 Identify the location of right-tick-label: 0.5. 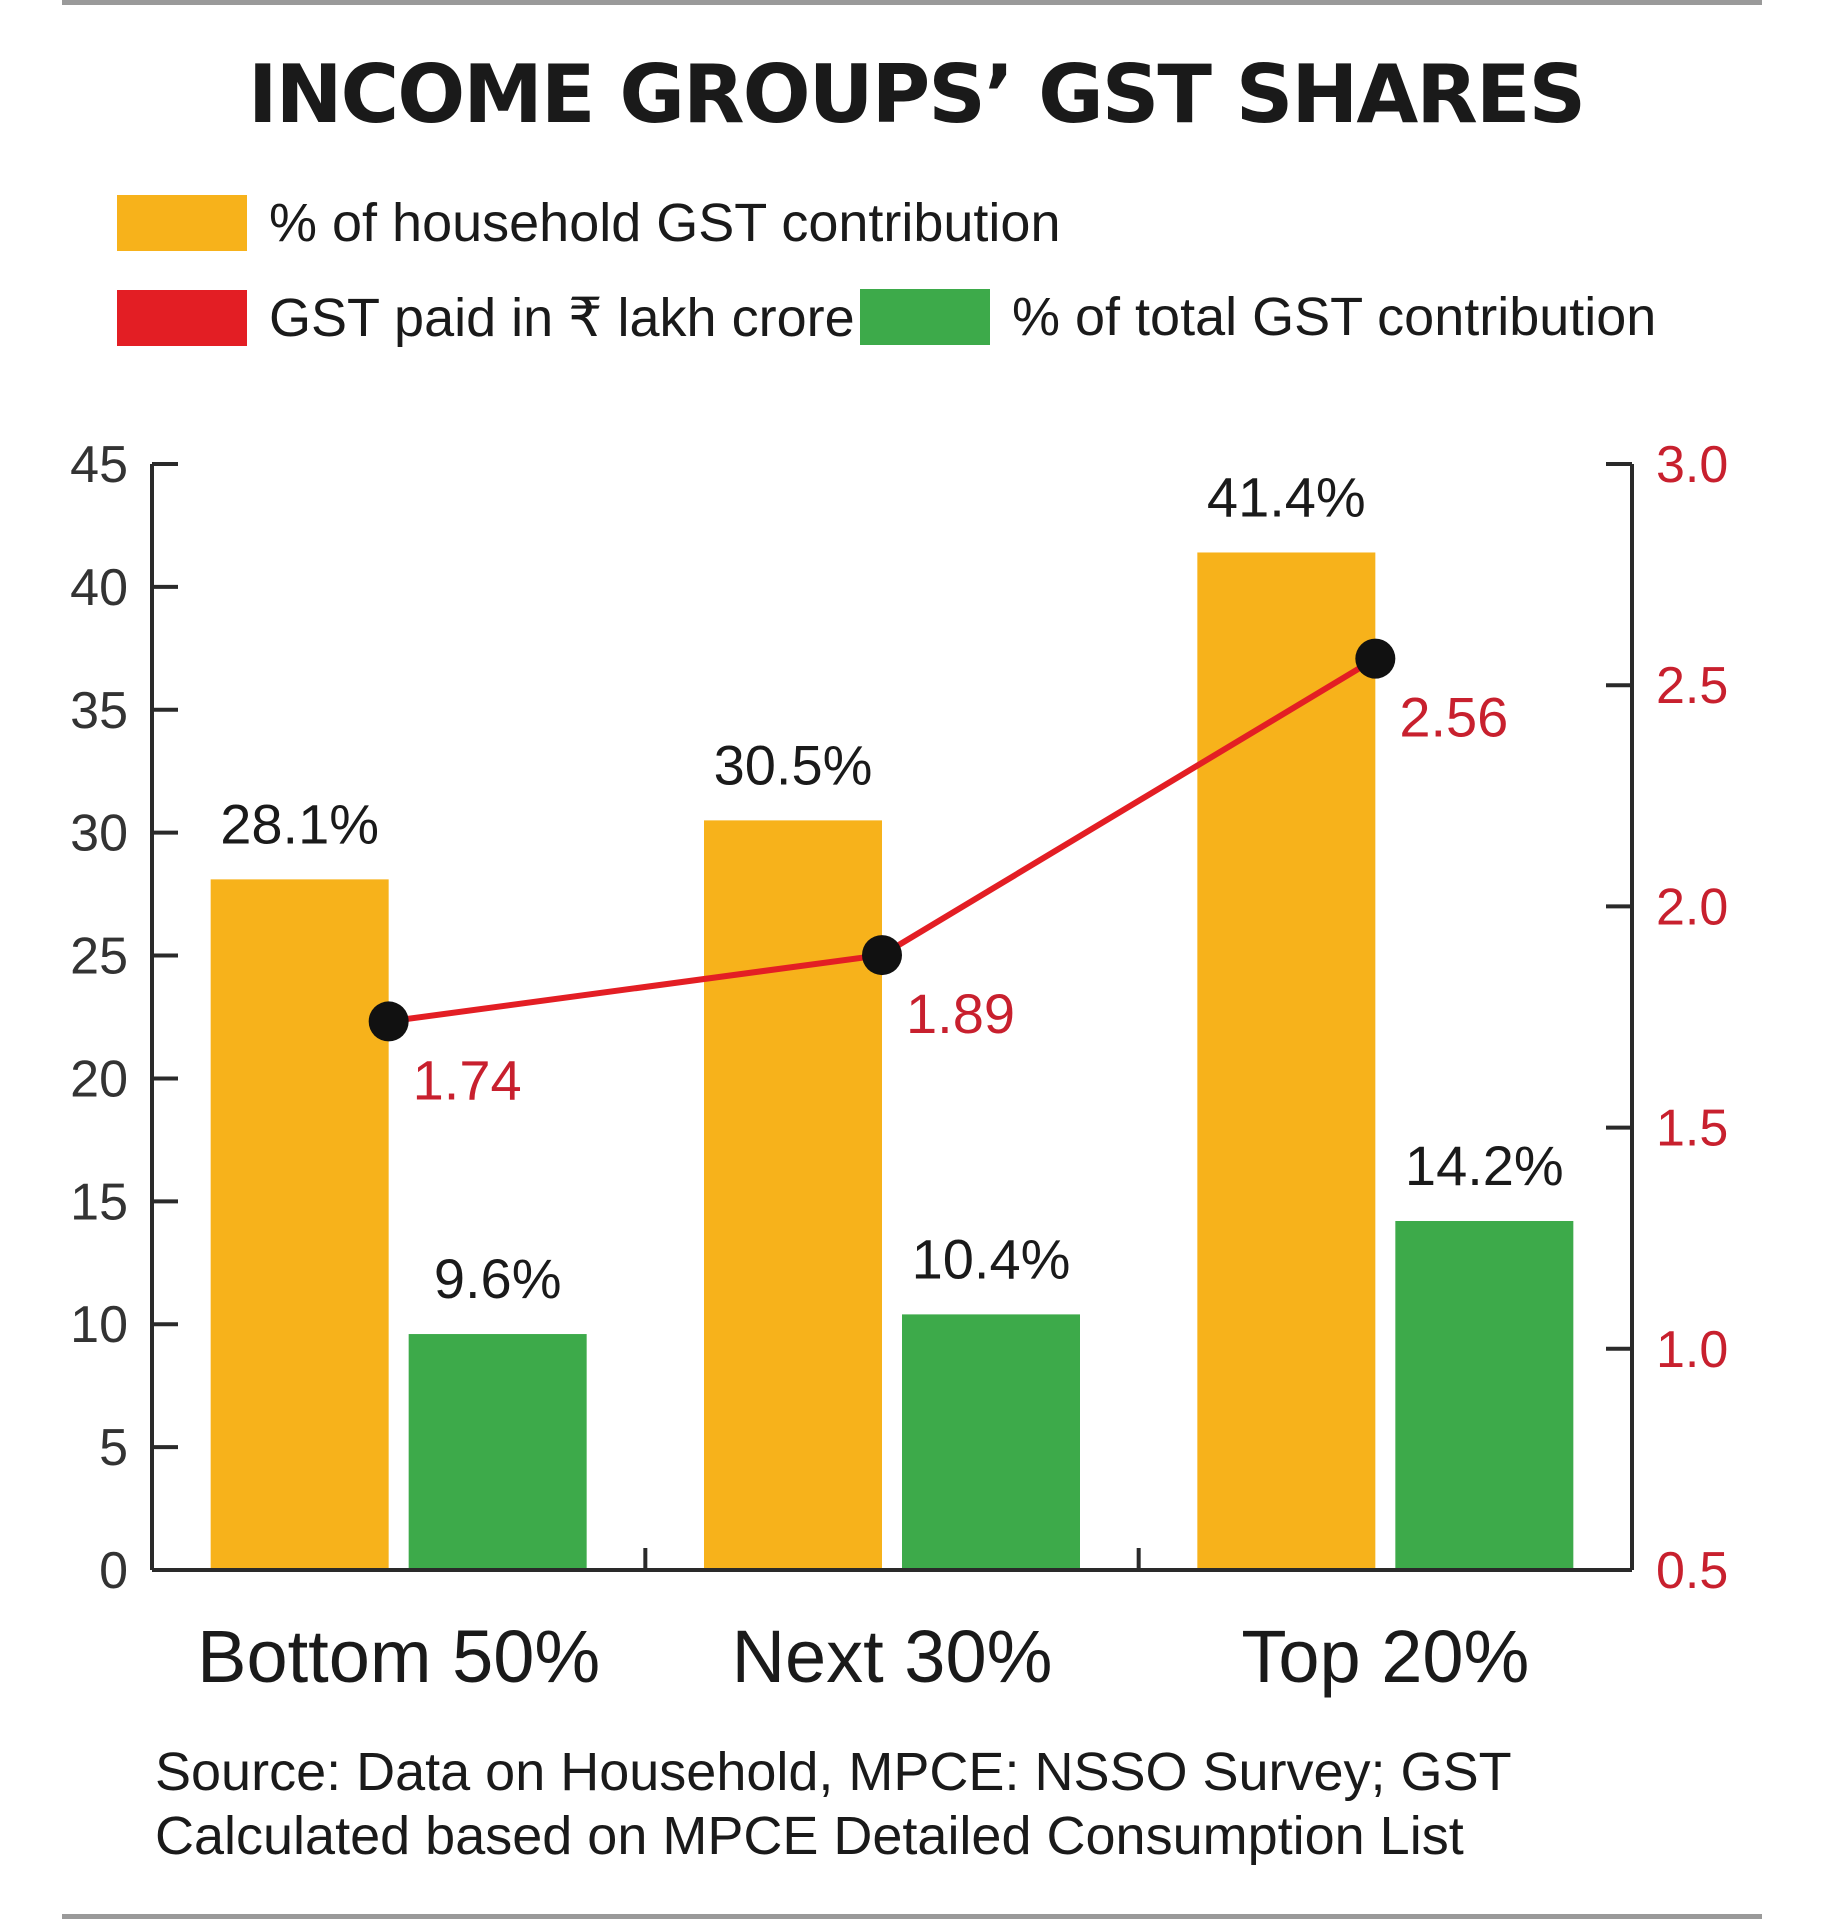
(1692, 1571).